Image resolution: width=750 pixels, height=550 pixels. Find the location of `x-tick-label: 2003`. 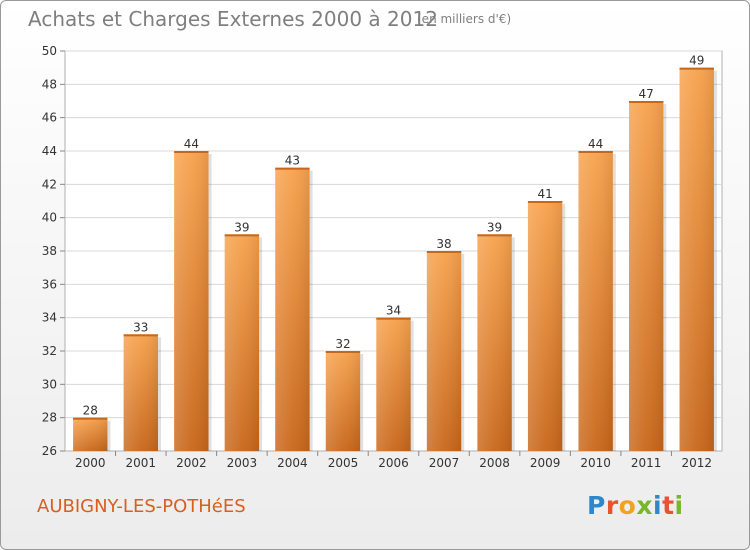

x-tick-label: 2003 is located at coordinates (242, 463).